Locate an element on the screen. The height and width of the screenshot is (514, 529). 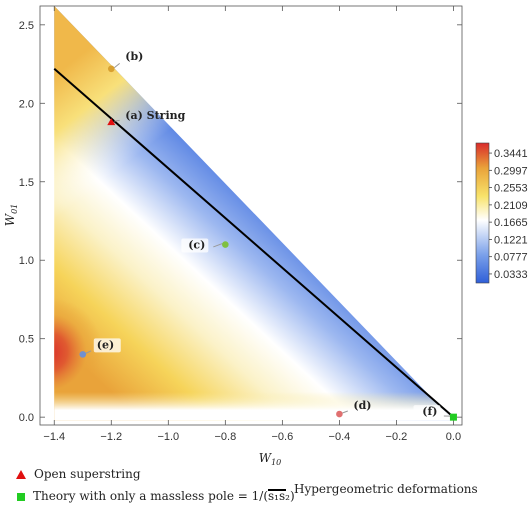
colorbar is located at coordinates (482, 213).